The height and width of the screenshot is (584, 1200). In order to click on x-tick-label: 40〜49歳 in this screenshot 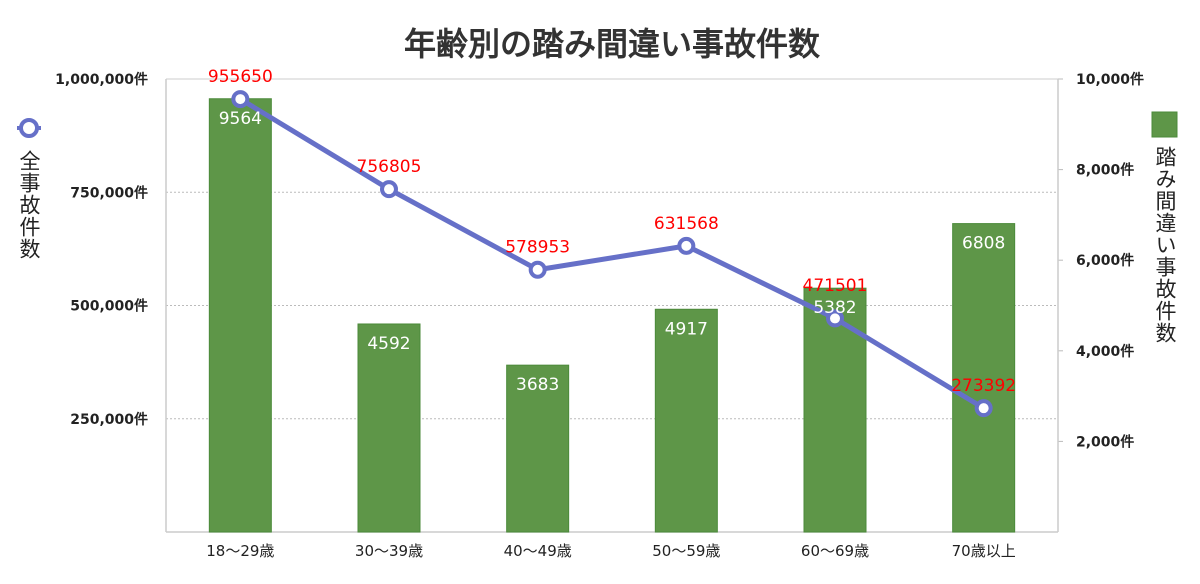, I will do `click(538, 551)`.